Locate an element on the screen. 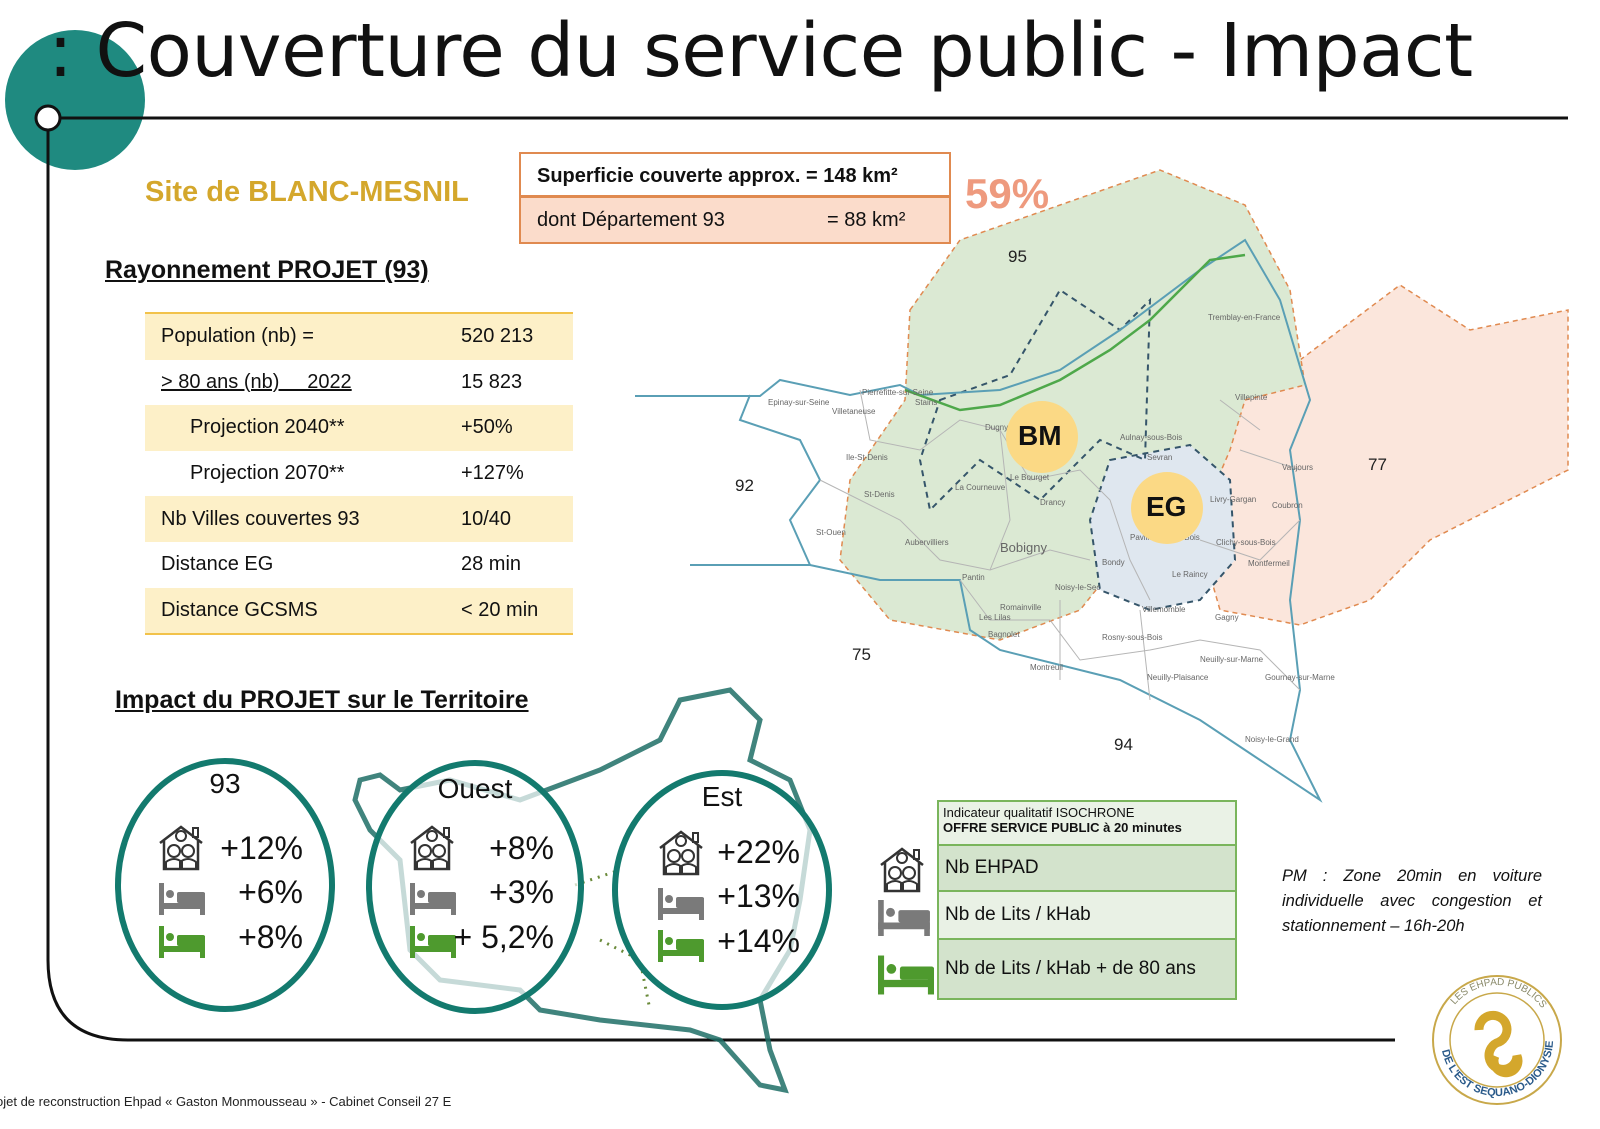 This screenshot has height=1129, width=1600. city-label: Aubervilliers is located at coordinates (927, 542).